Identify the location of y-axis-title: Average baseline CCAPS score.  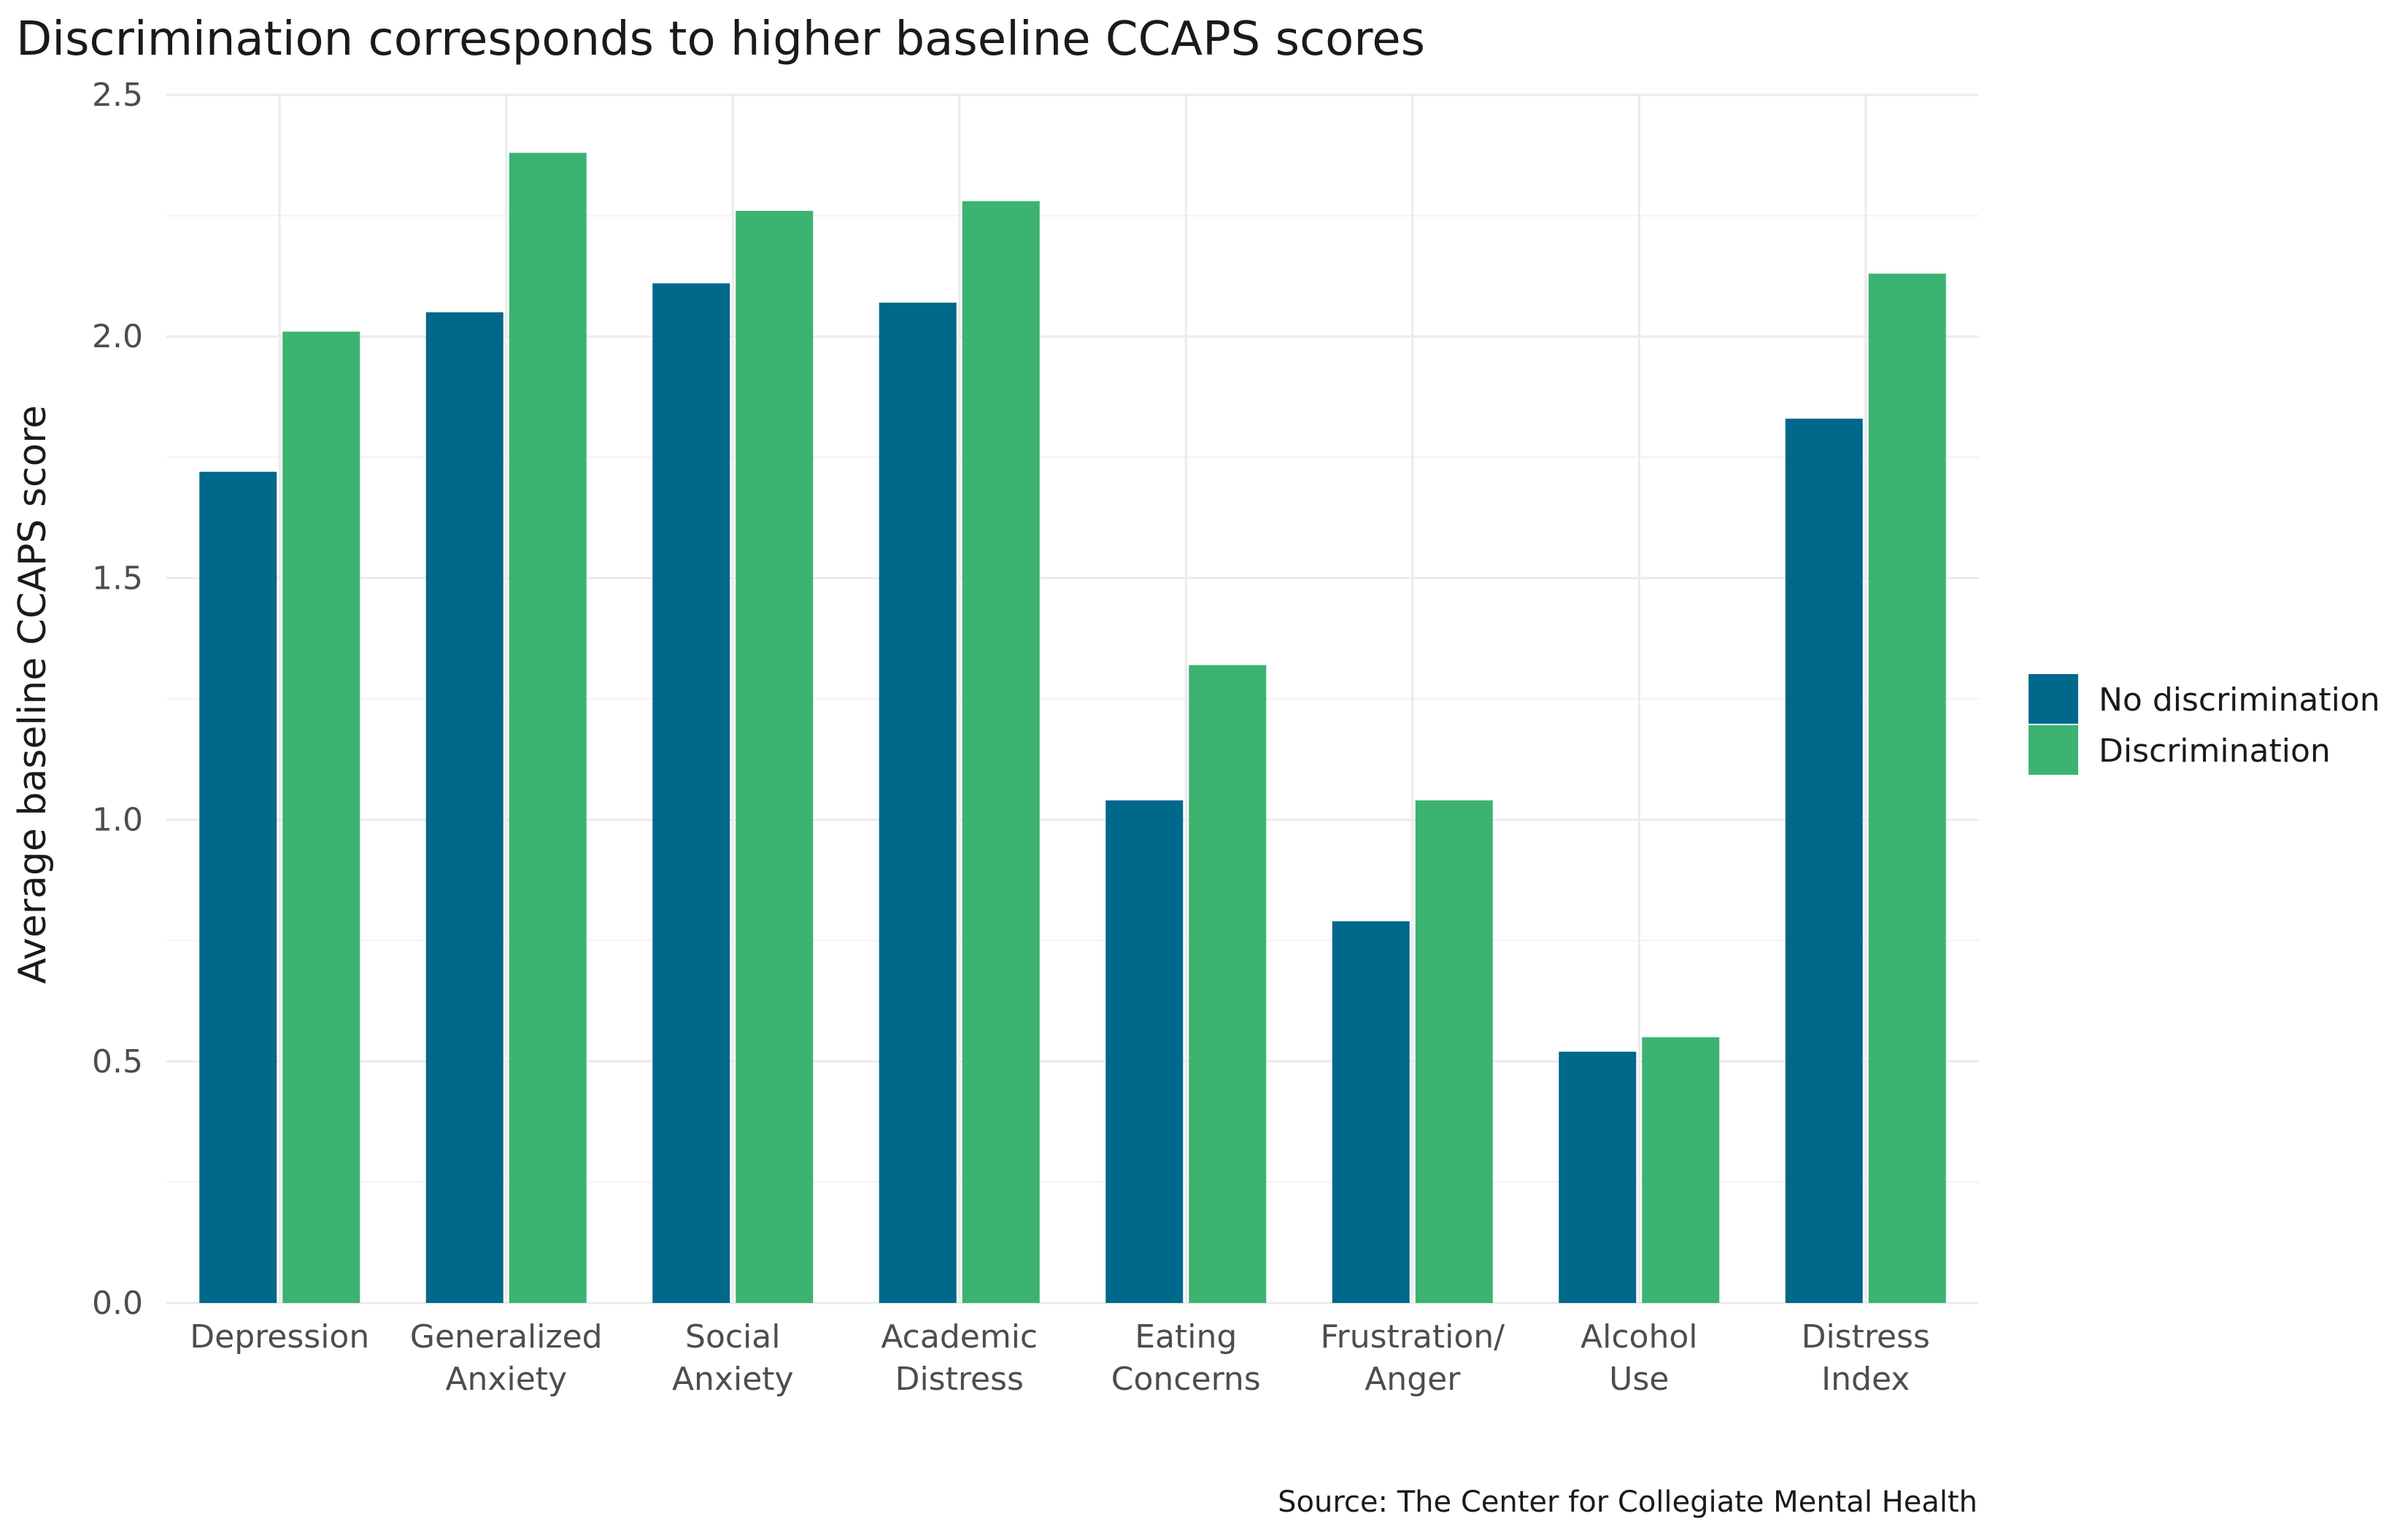
(33, 694).